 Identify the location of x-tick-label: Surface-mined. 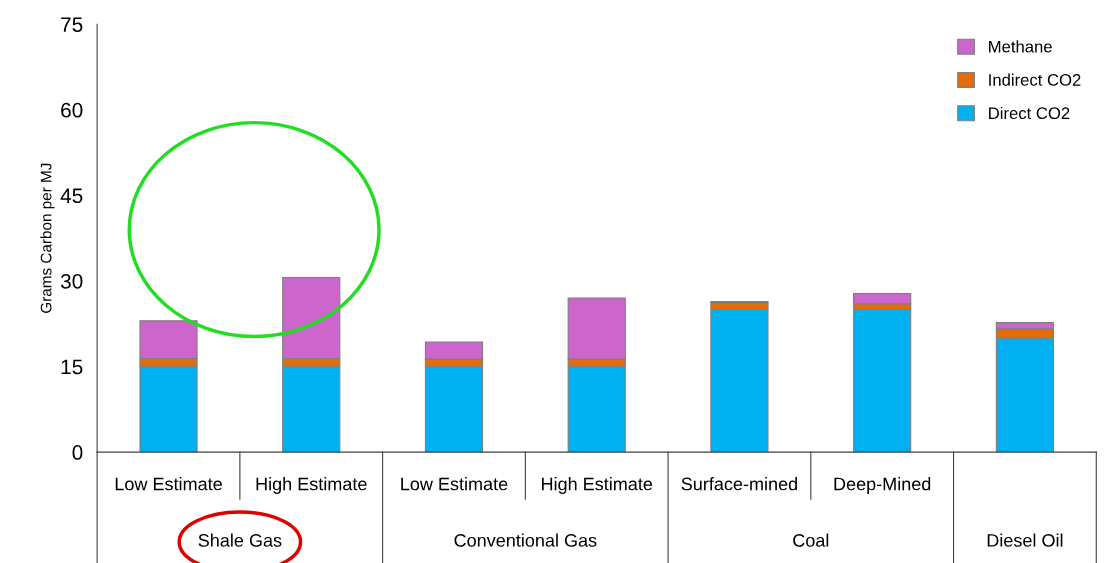
(739, 484).